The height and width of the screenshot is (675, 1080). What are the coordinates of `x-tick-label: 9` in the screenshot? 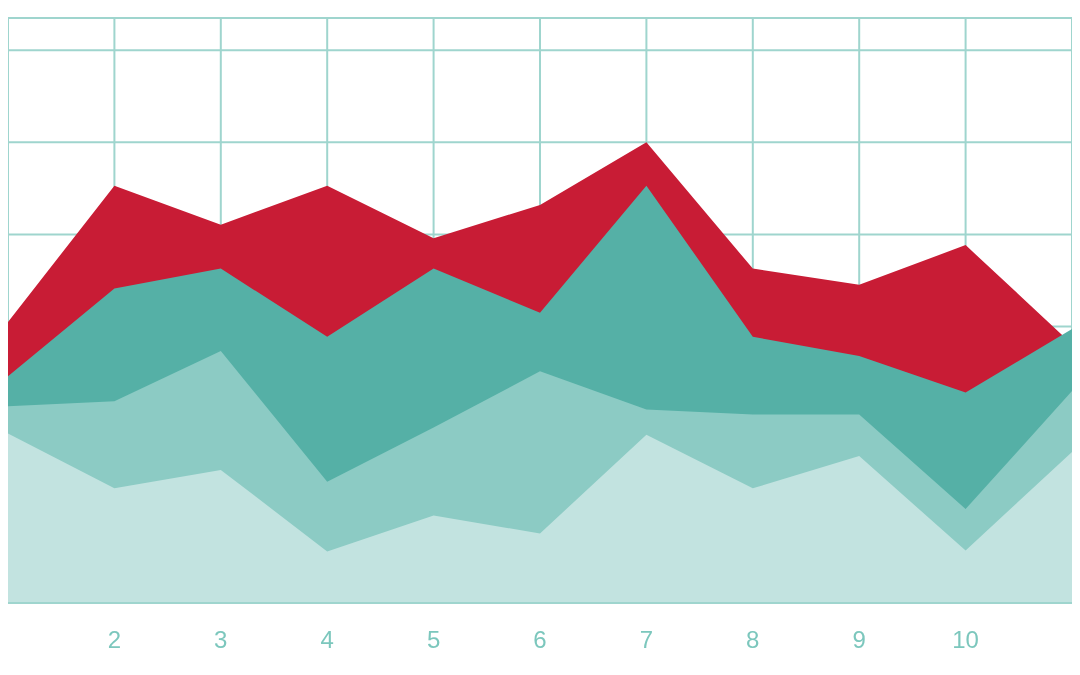 It's located at (859, 640).